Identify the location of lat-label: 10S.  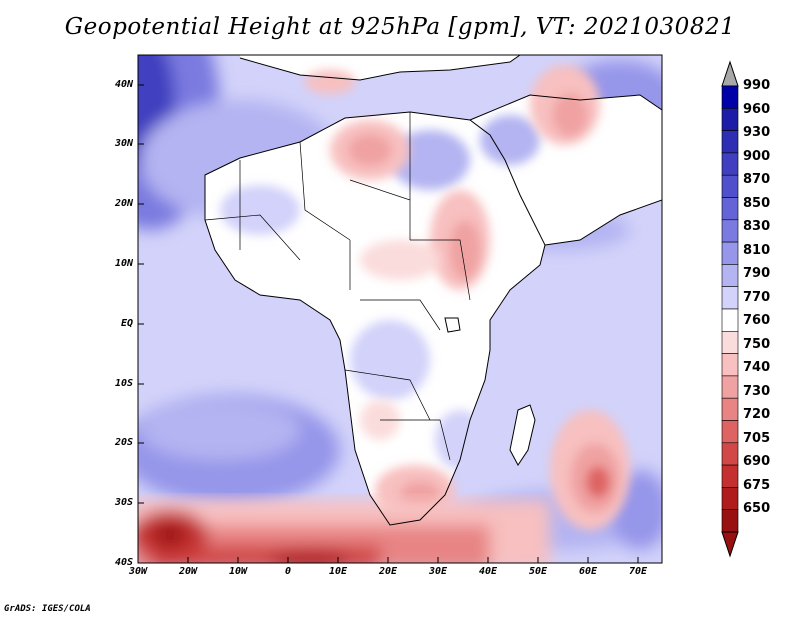
(123, 383).